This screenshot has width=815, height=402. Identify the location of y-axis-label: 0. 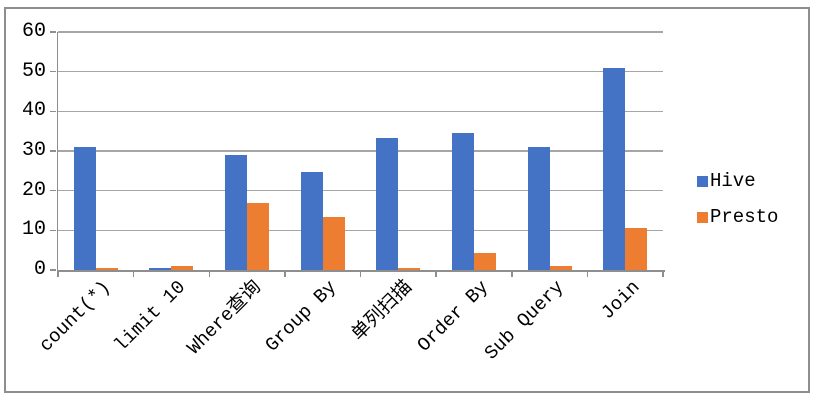
(39, 269).